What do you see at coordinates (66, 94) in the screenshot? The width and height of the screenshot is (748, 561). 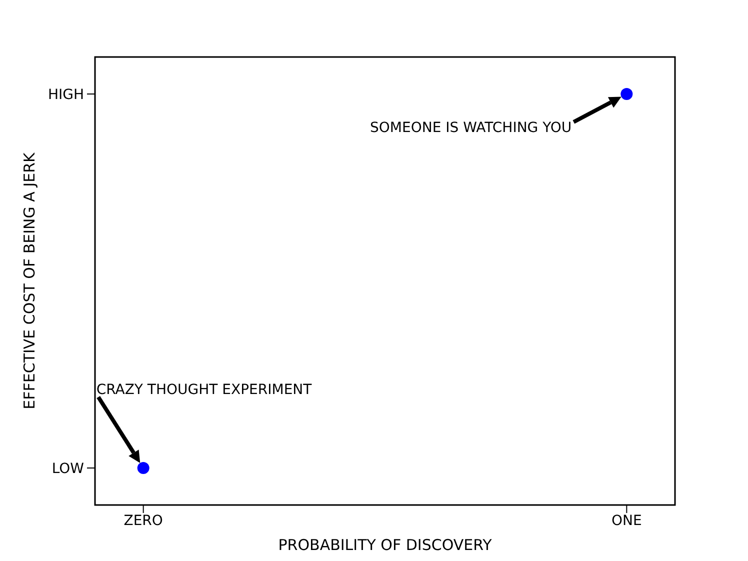 I see `text: HIGH` at bounding box center [66, 94].